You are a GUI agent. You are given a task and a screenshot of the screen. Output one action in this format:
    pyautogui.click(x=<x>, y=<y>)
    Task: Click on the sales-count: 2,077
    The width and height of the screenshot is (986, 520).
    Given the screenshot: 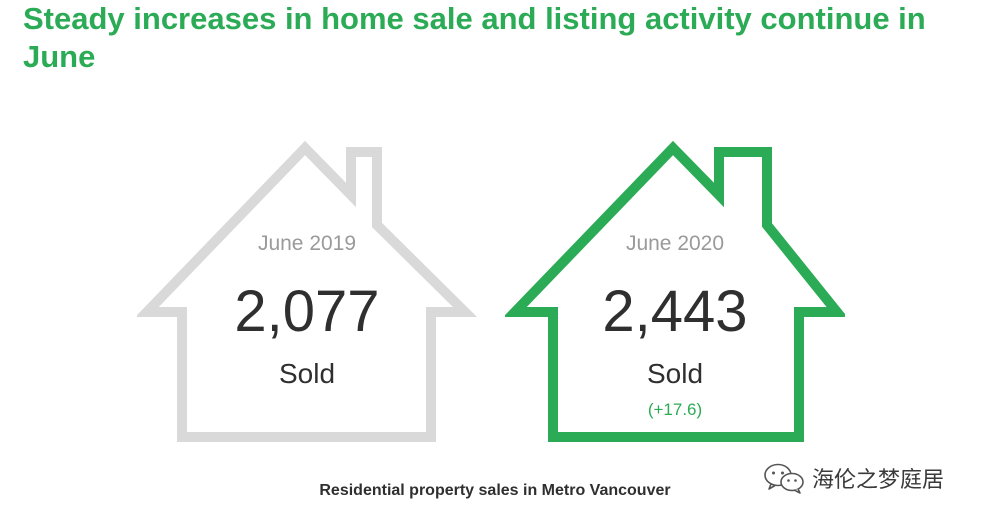 What is the action you would take?
    pyautogui.click(x=307, y=311)
    